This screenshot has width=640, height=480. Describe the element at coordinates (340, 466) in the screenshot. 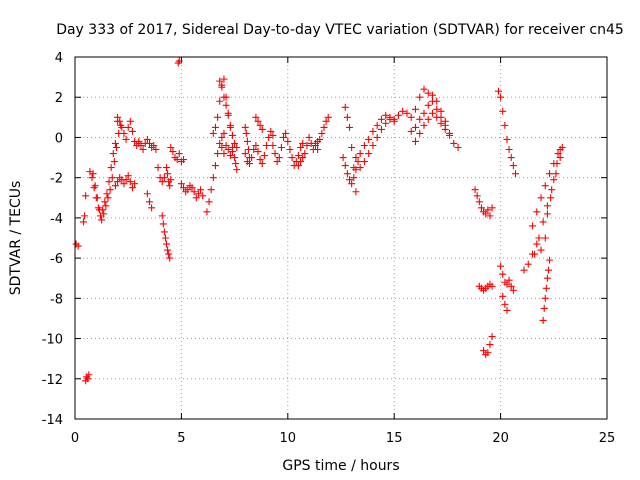

I see `x-axis-label: GPS time / hours` at that location.